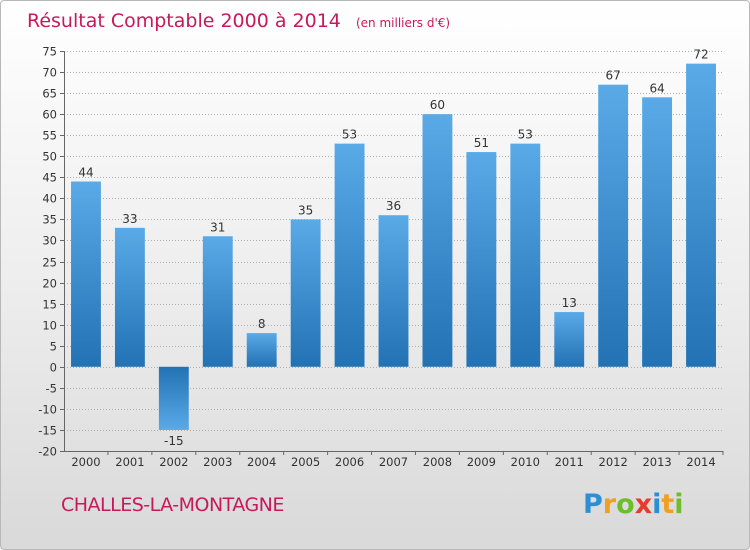 This screenshot has width=750, height=550. Describe the element at coordinates (261, 350) in the screenshot. I see `bar-2004` at that location.